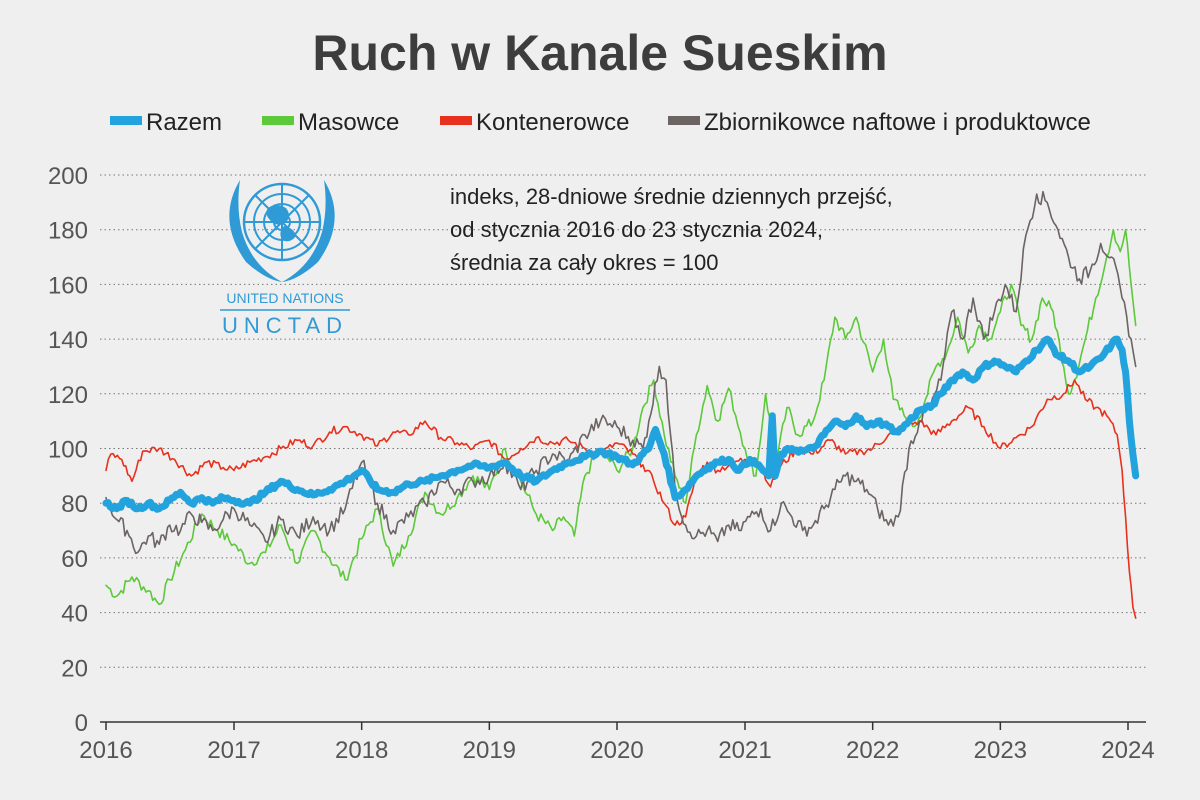 This screenshot has height=800, width=1200. I want to click on un-emblem-icon, so click(282, 231).